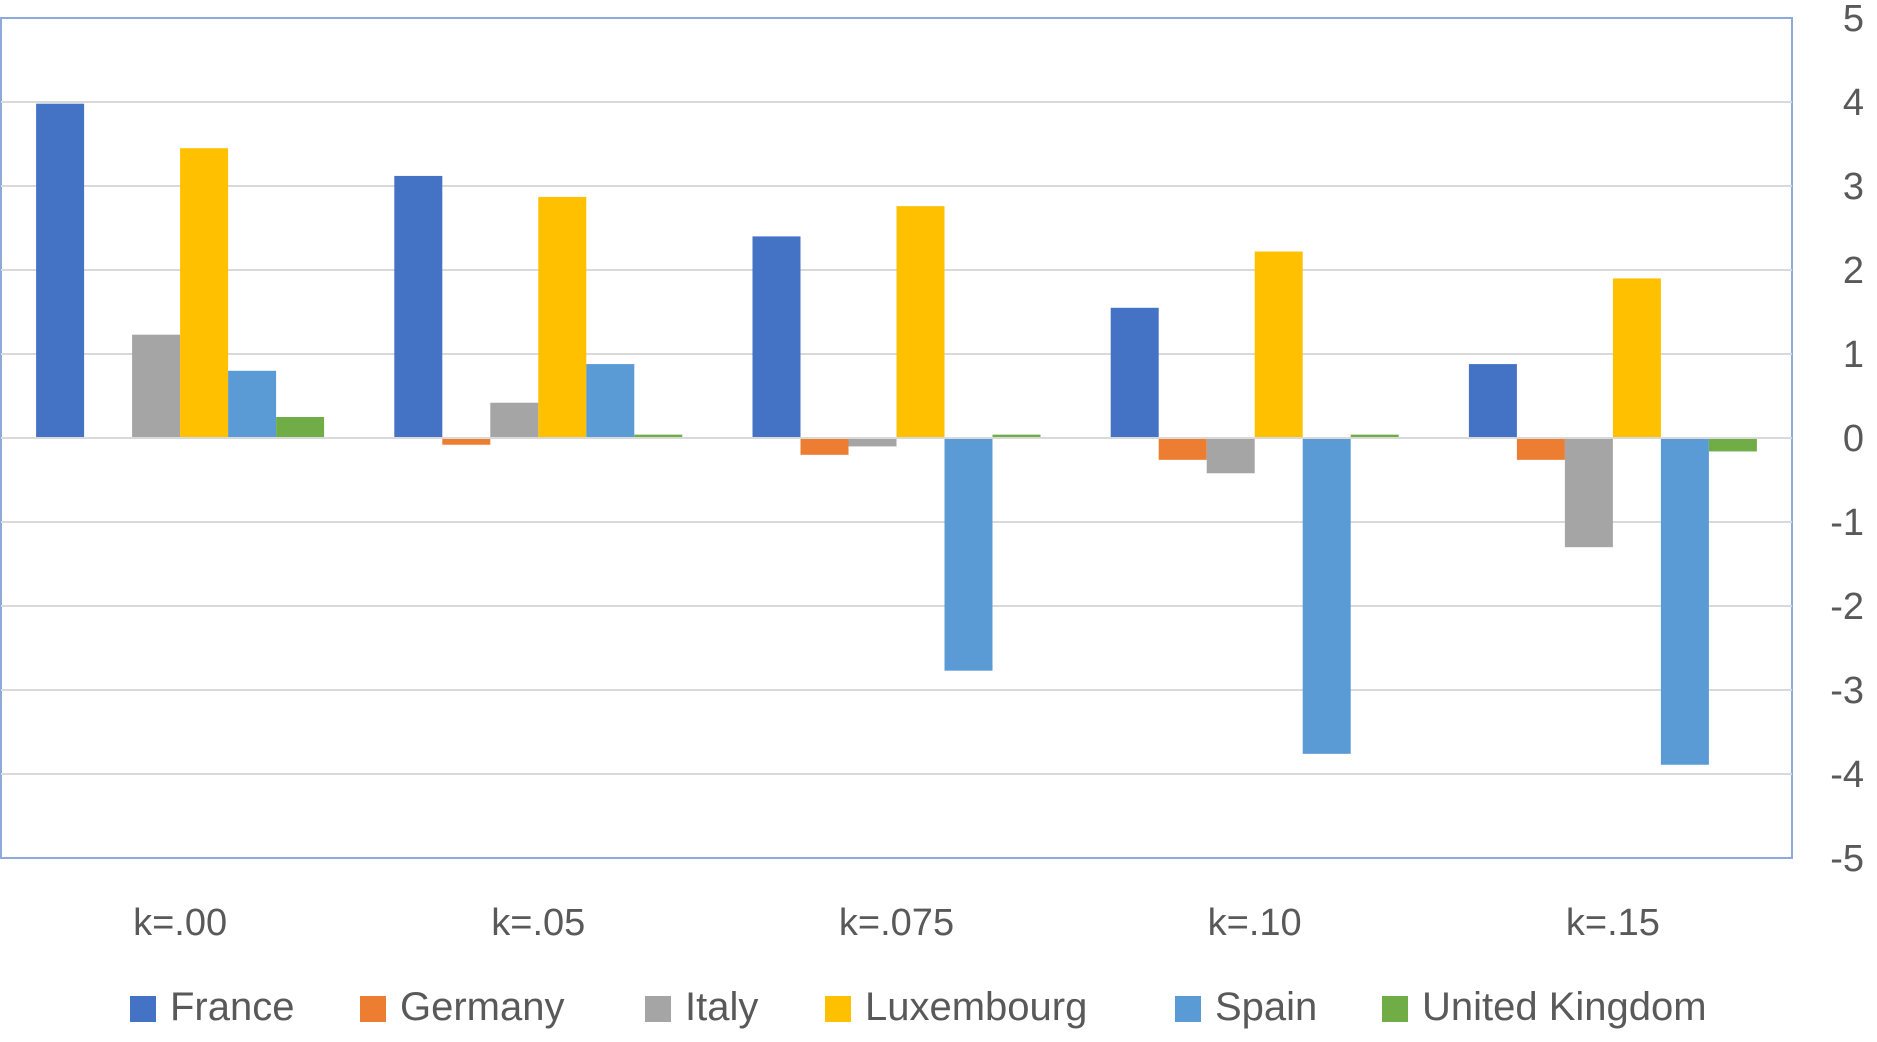 Image resolution: width=1877 pixels, height=1042 pixels. What do you see at coordinates (180, 923) in the screenshot?
I see `x-category-label-0: k=.00` at bounding box center [180, 923].